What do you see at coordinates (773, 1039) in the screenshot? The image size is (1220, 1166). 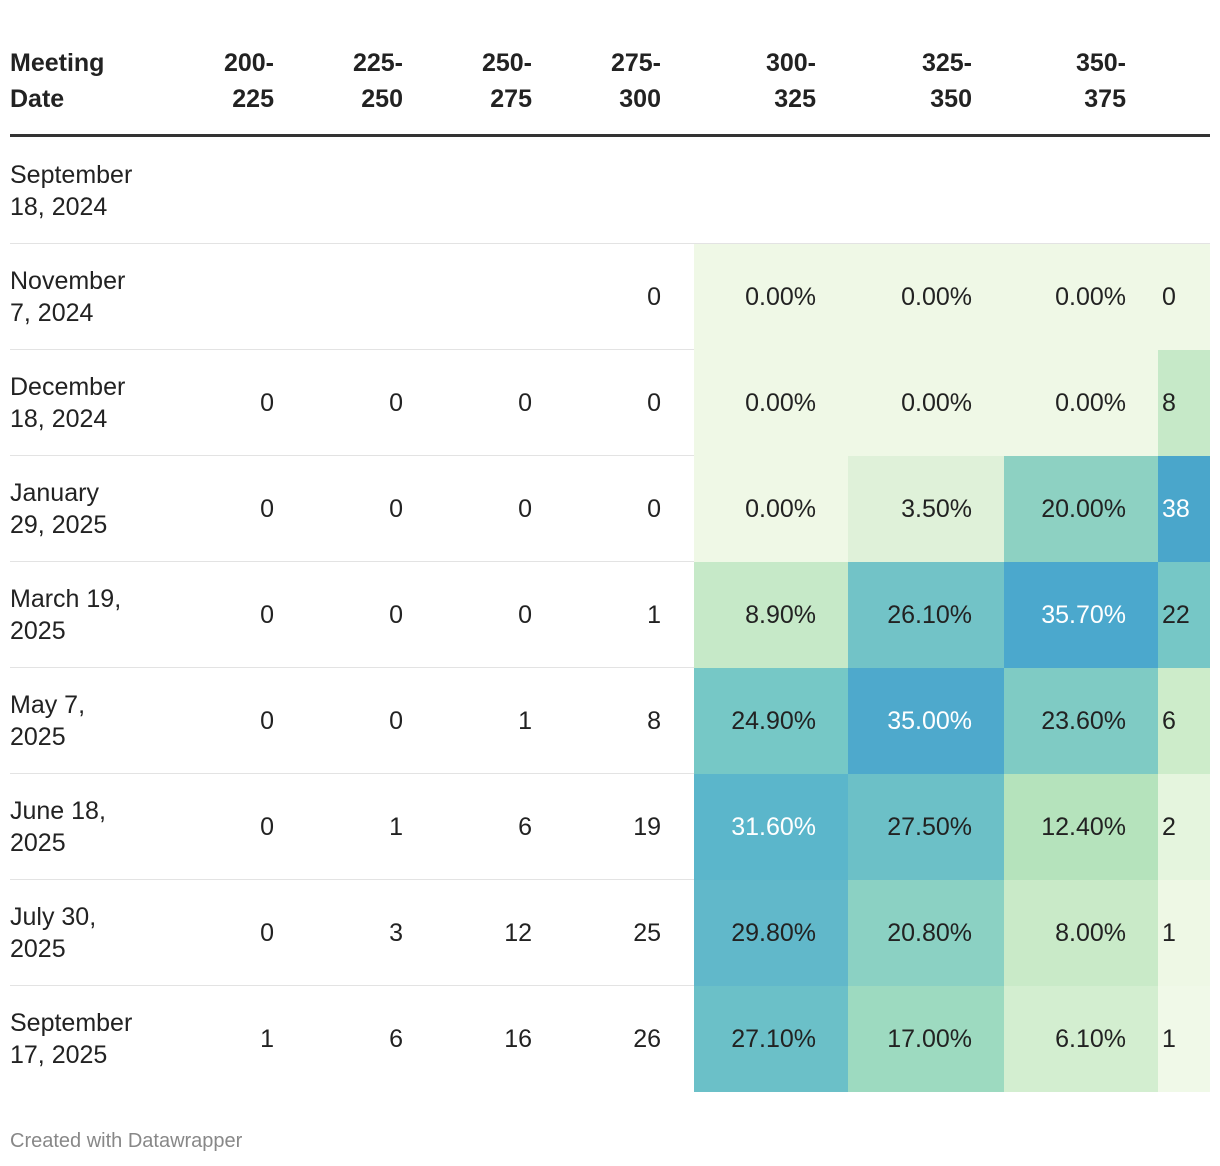 I see `cell-text: 27.10%` at bounding box center [773, 1039].